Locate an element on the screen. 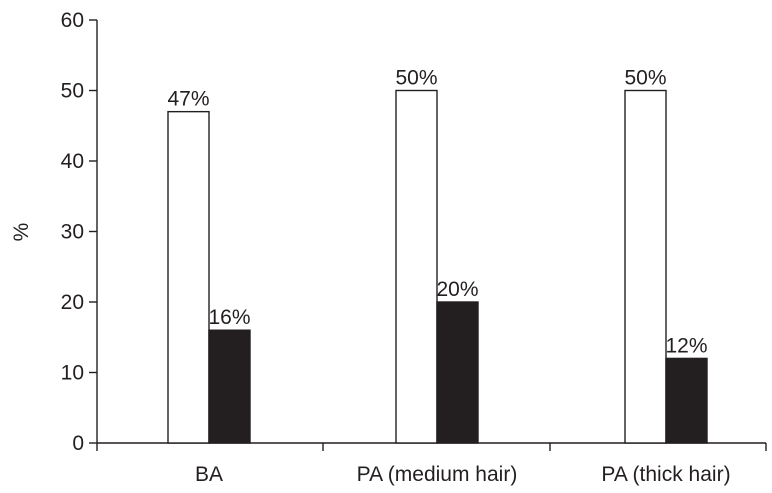  y-axis: 0 10 20 30 40 50 60 is located at coordinates (79, 232).